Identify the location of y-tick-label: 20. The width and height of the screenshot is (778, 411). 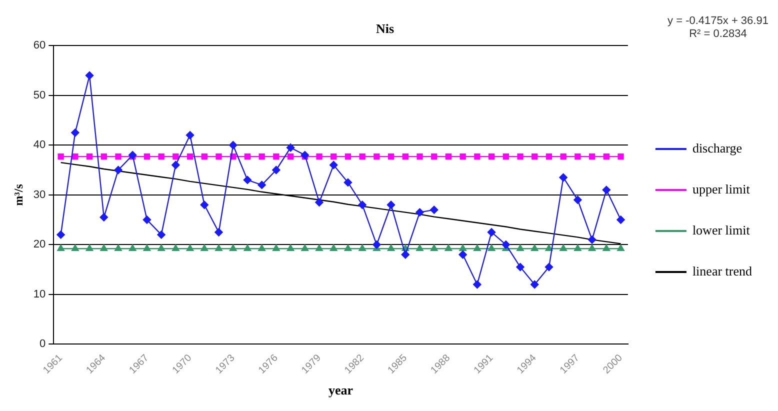
(39, 244).